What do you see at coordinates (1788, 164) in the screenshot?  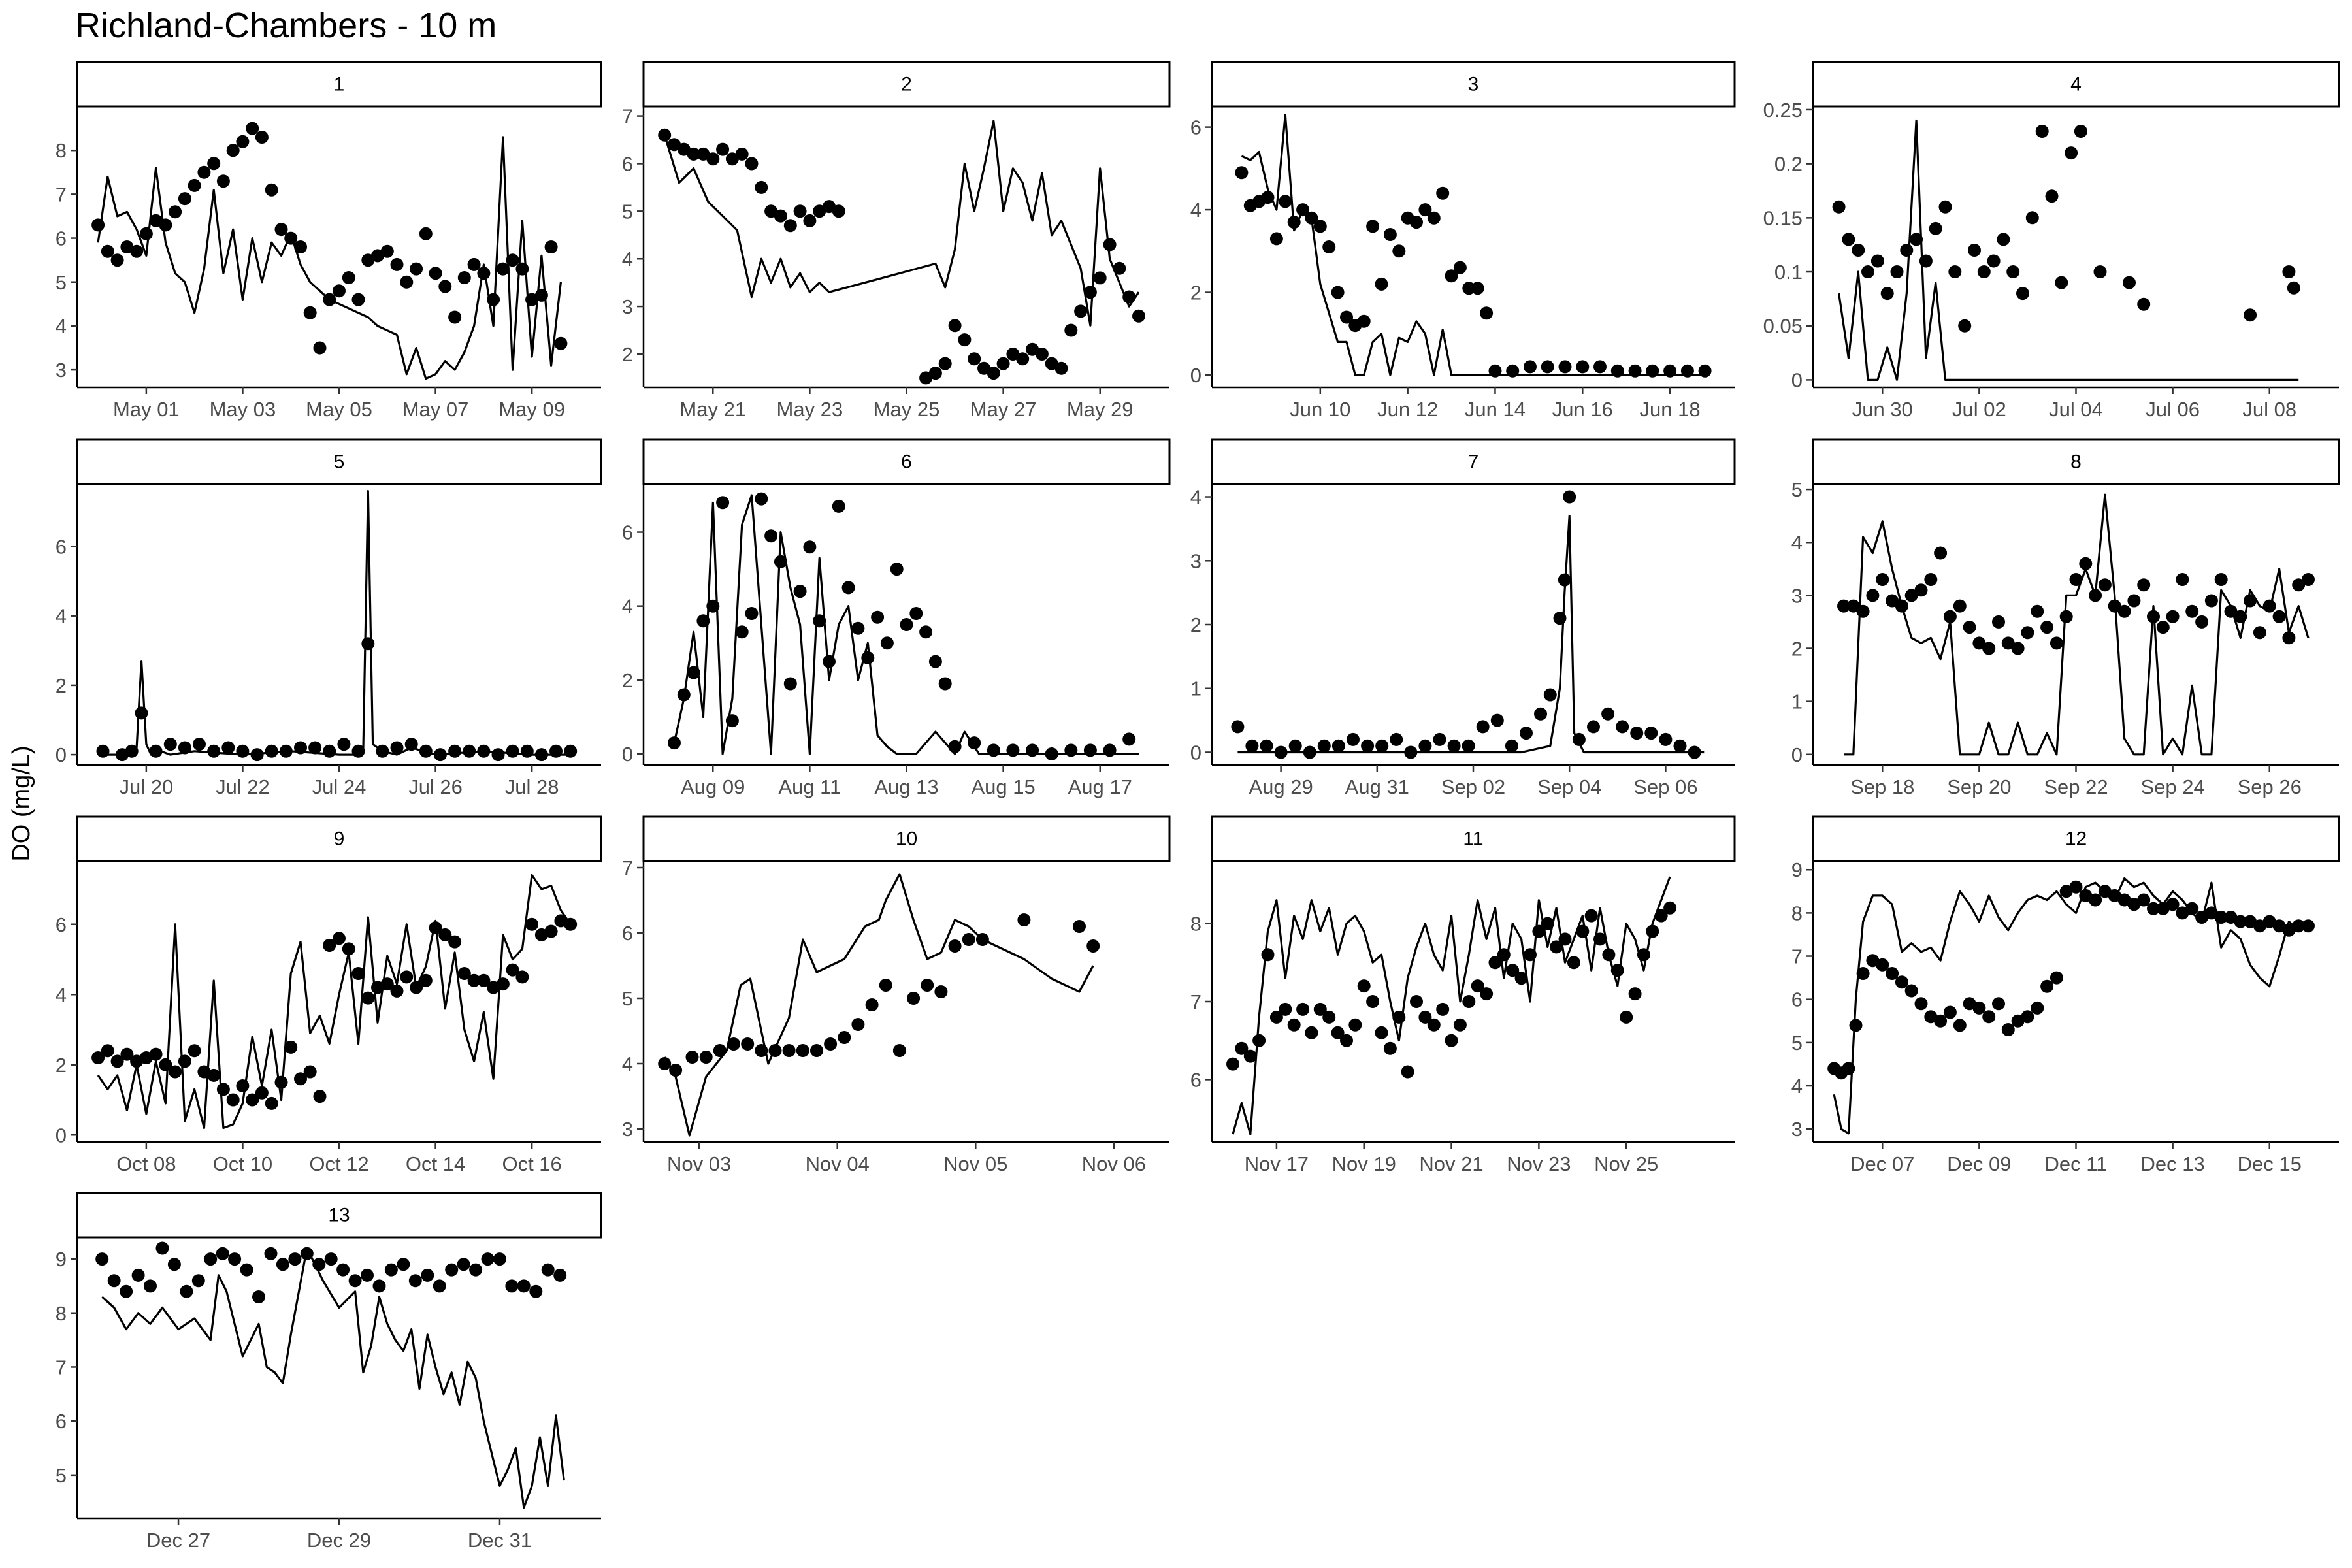 I see `y-tick-label: 0.2` at bounding box center [1788, 164].